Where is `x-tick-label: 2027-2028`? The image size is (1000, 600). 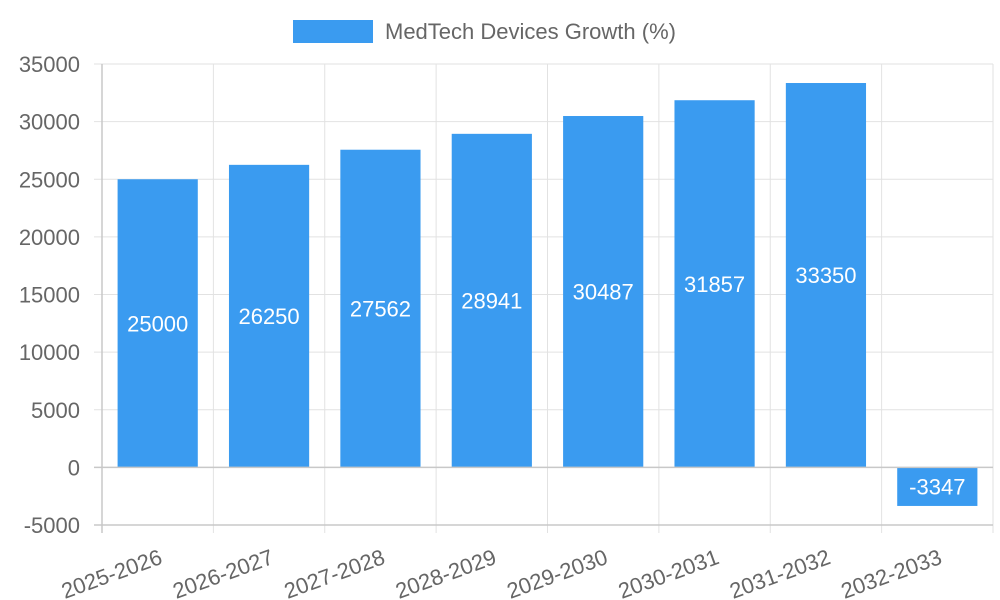 x-tick-label: 2027-2028 is located at coordinates (334, 572).